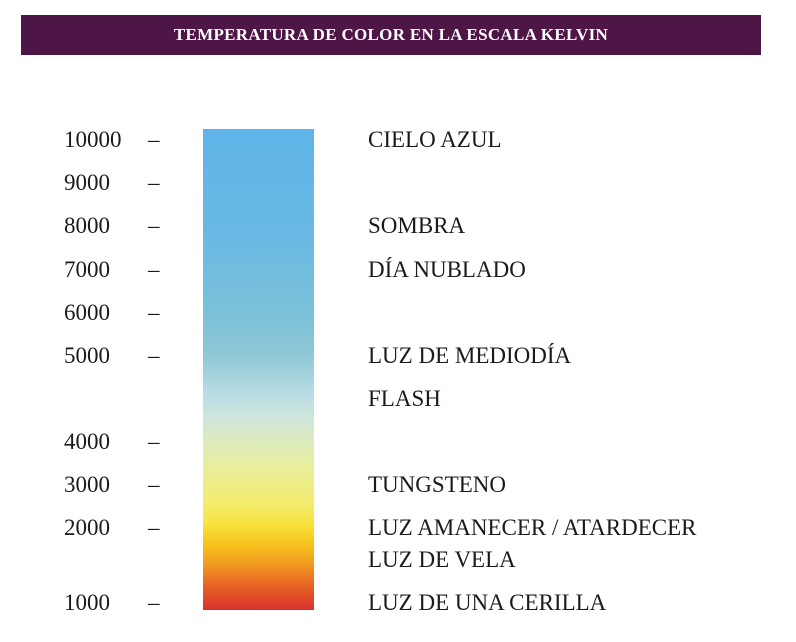 The width and height of the screenshot is (796, 642). I want to click on title-banner: TEMPERATURA DE COLOR EN LA ESCALA KELVIN, so click(391, 35).